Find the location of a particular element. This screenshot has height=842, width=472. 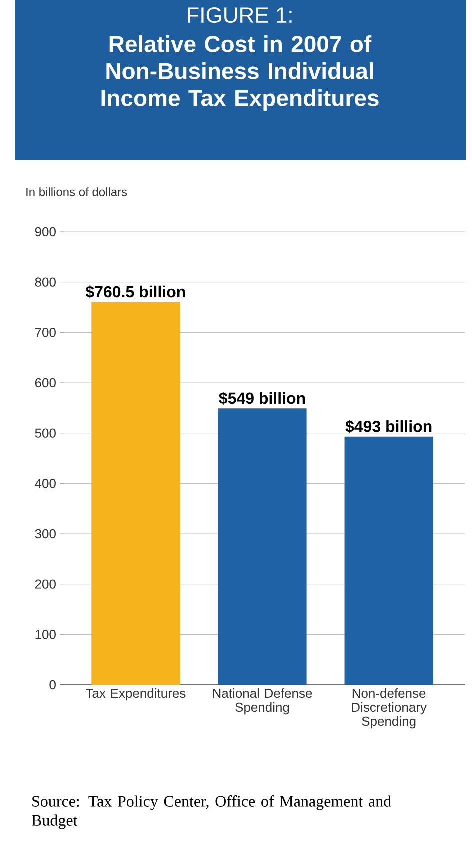

y-tick-label: 0 is located at coordinates (53, 685).